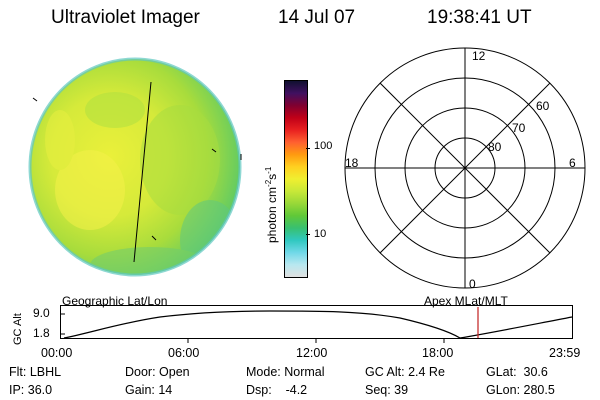 Image resolution: width=600 pixels, height=400 pixels. I want to click on polar-label-18: 18, so click(352, 163).